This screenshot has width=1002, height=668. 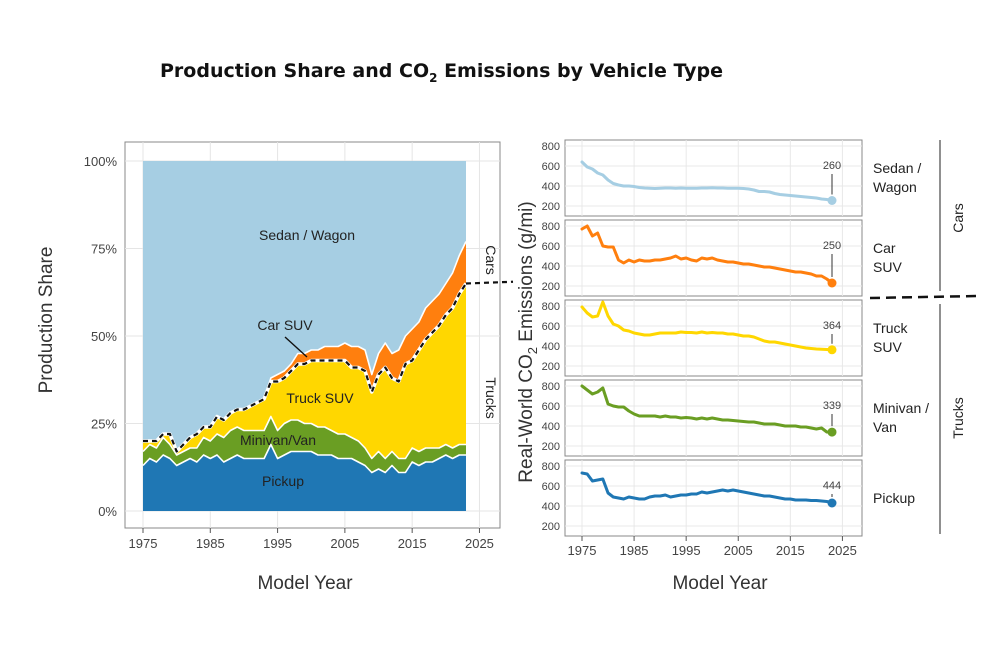 I want to click on car-truck-separator-extension, so click(x=489, y=282).